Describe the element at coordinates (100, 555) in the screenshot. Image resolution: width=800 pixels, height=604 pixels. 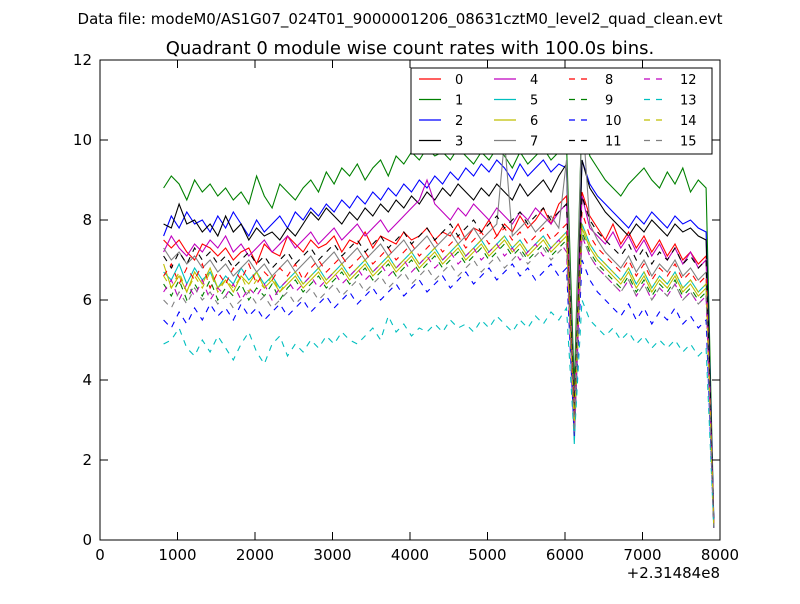
I see `x-tick-label: 0` at that location.